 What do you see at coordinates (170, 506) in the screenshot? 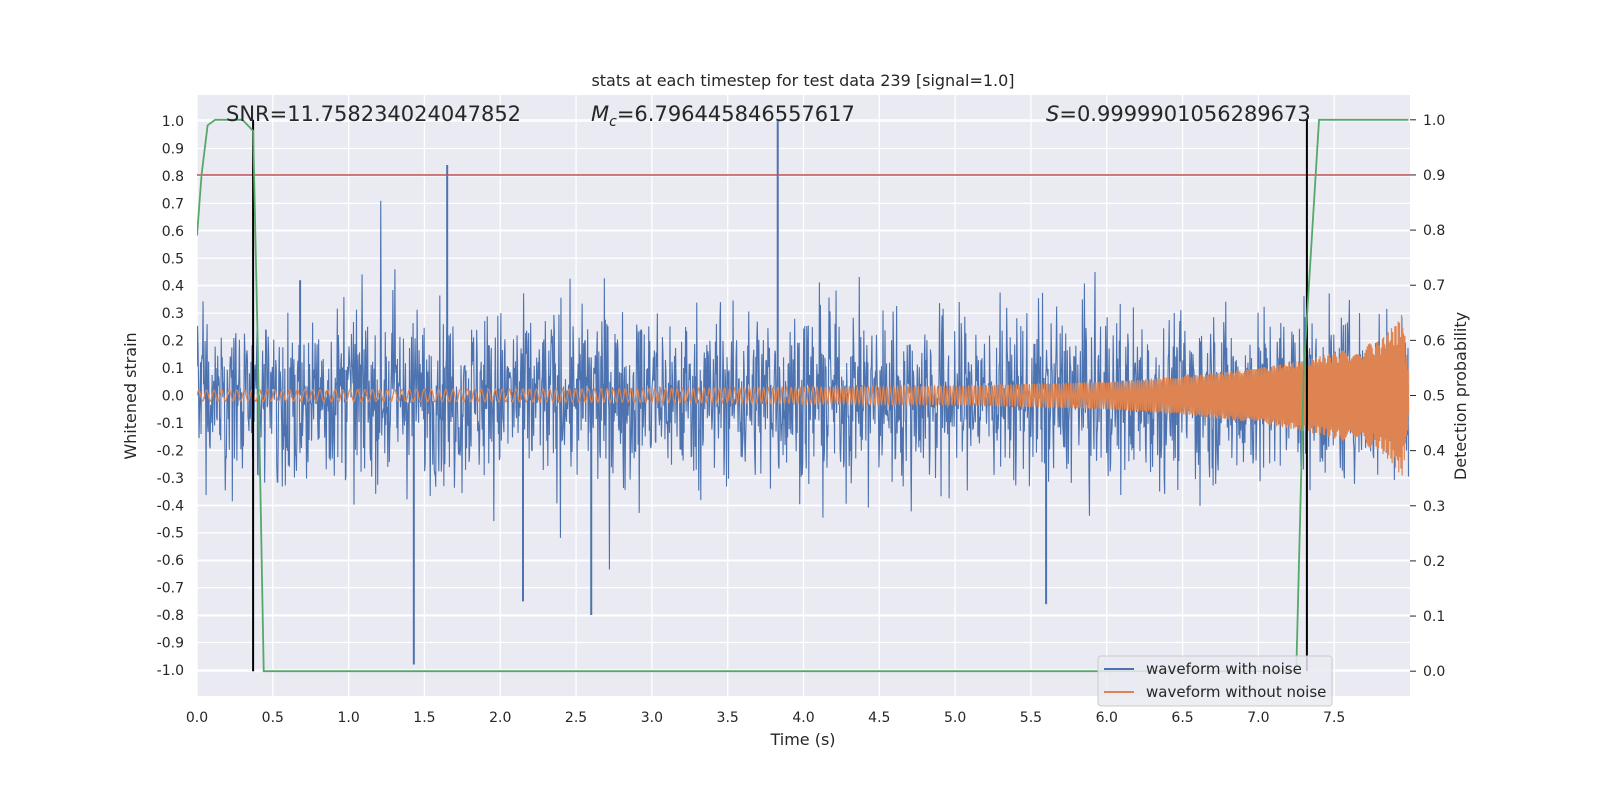
I see `y-tick-label: -0.4` at bounding box center [170, 506].